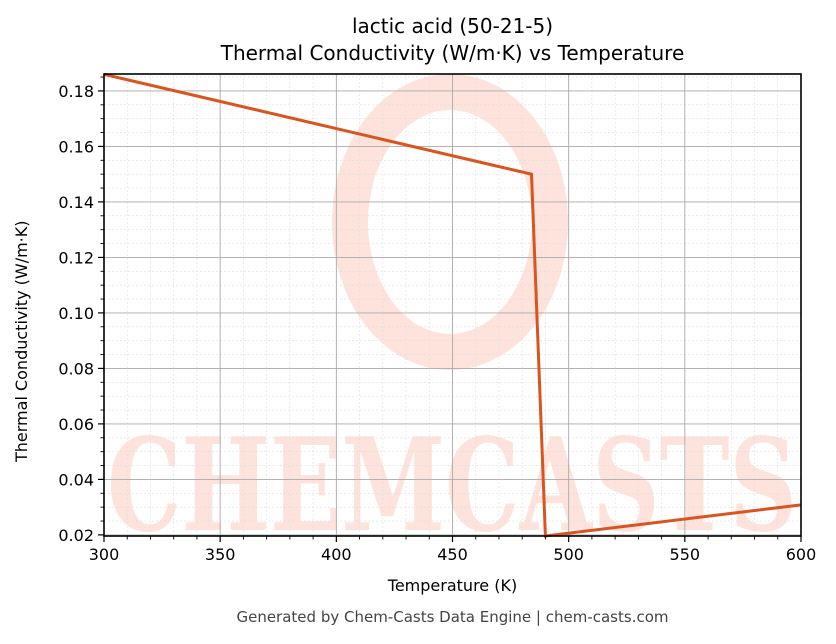 This screenshot has width=836, height=644. What do you see at coordinates (452, 585) in the screenshot?
I see `x-axis-label: Temperature (K)` at bounding box center [452, 585].